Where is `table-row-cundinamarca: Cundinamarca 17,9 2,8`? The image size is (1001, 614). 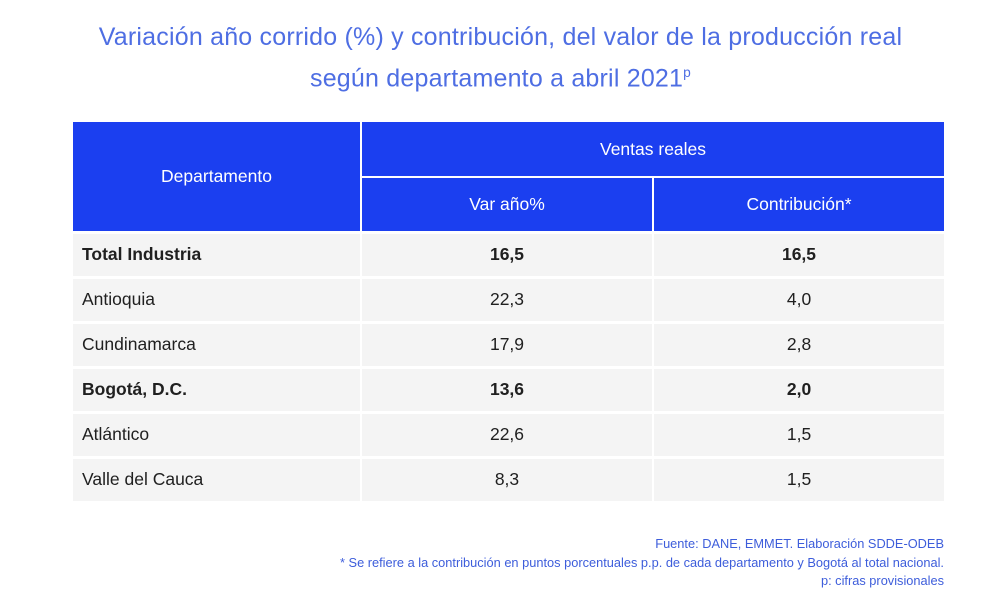 table-row-cundinamarca: Cundinamarca 17,9 2,8 is located at coordinates (509, 344).